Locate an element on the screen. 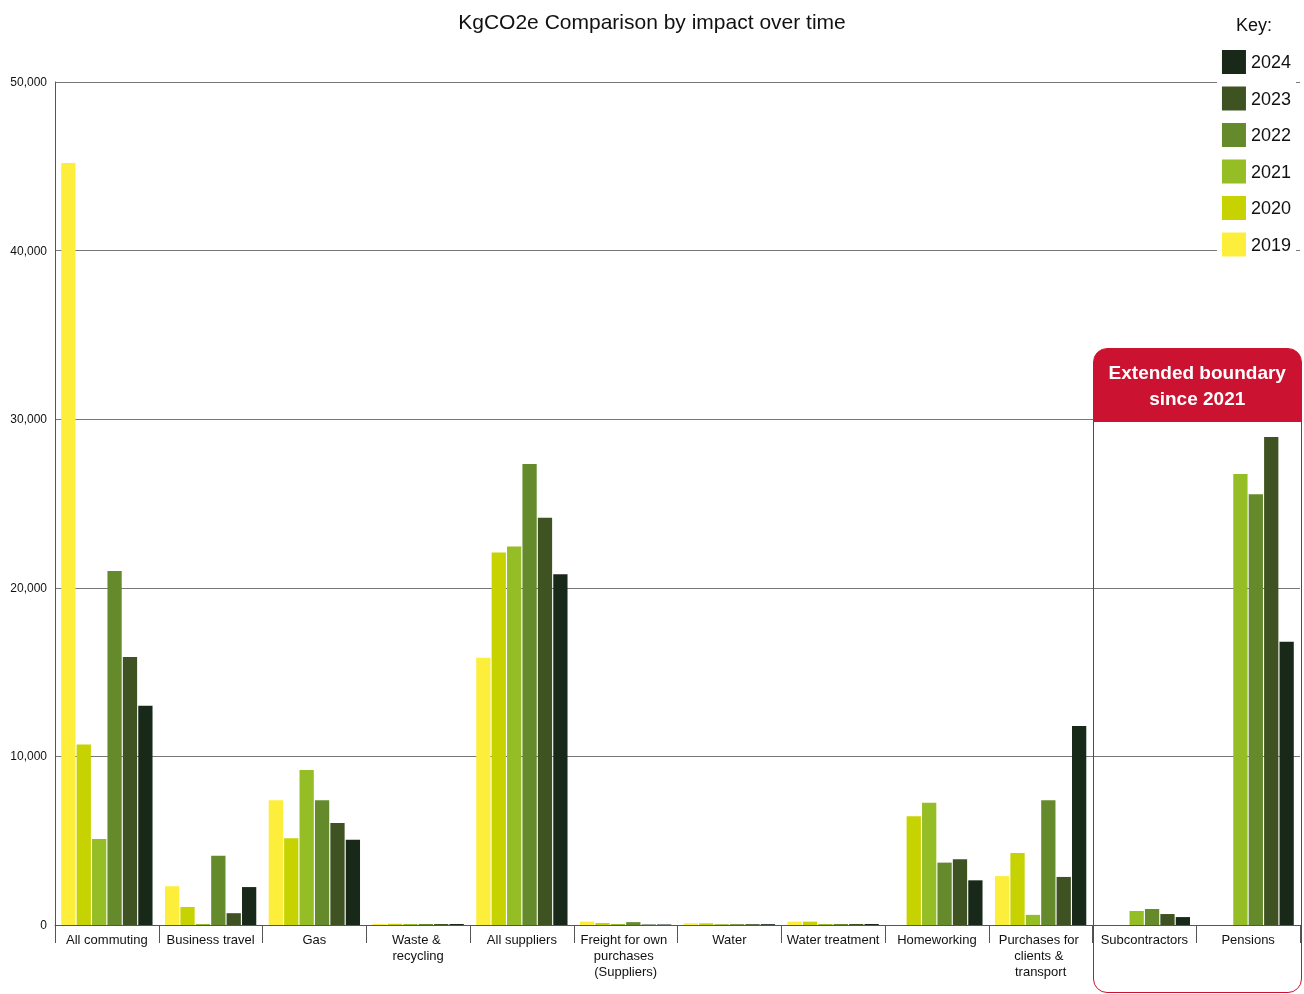 This screenshot has height=994, width=1304. x-tick-label: Water treatment is located at coordinates (833, 939).